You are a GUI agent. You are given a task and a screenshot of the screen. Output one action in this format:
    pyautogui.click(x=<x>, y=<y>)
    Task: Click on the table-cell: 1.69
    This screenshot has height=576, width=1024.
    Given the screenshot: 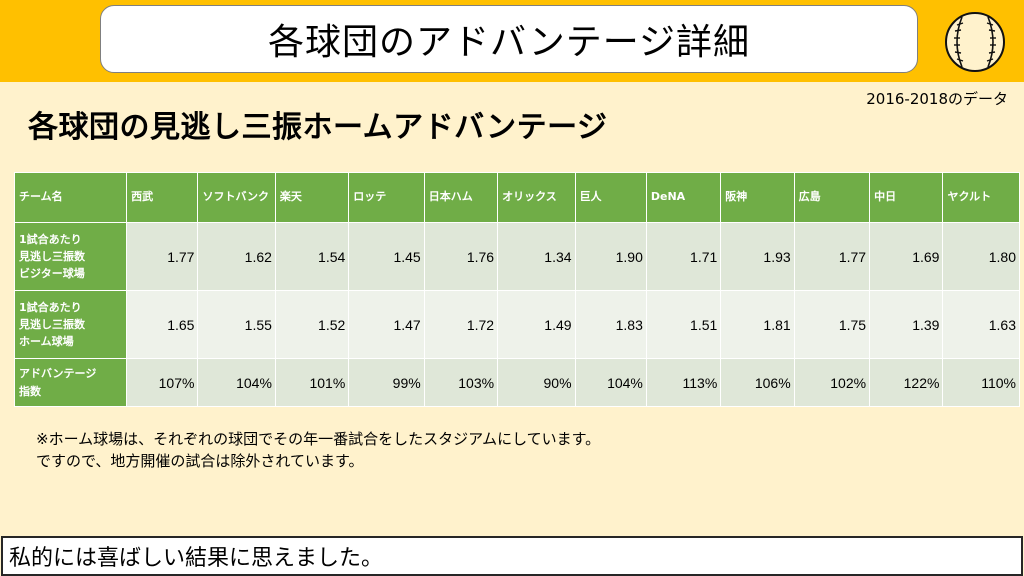 What is the action you would take?
    pyautogui.click(x=906, y=256)
    